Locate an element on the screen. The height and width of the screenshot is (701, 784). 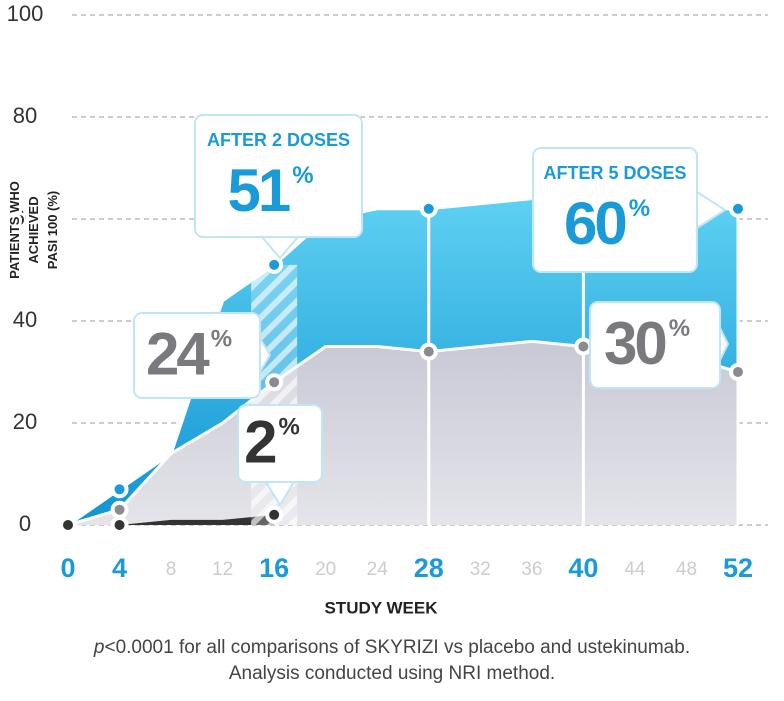
callout: AFTER 2 DOSES 51% is located at coordinates (278, 187).